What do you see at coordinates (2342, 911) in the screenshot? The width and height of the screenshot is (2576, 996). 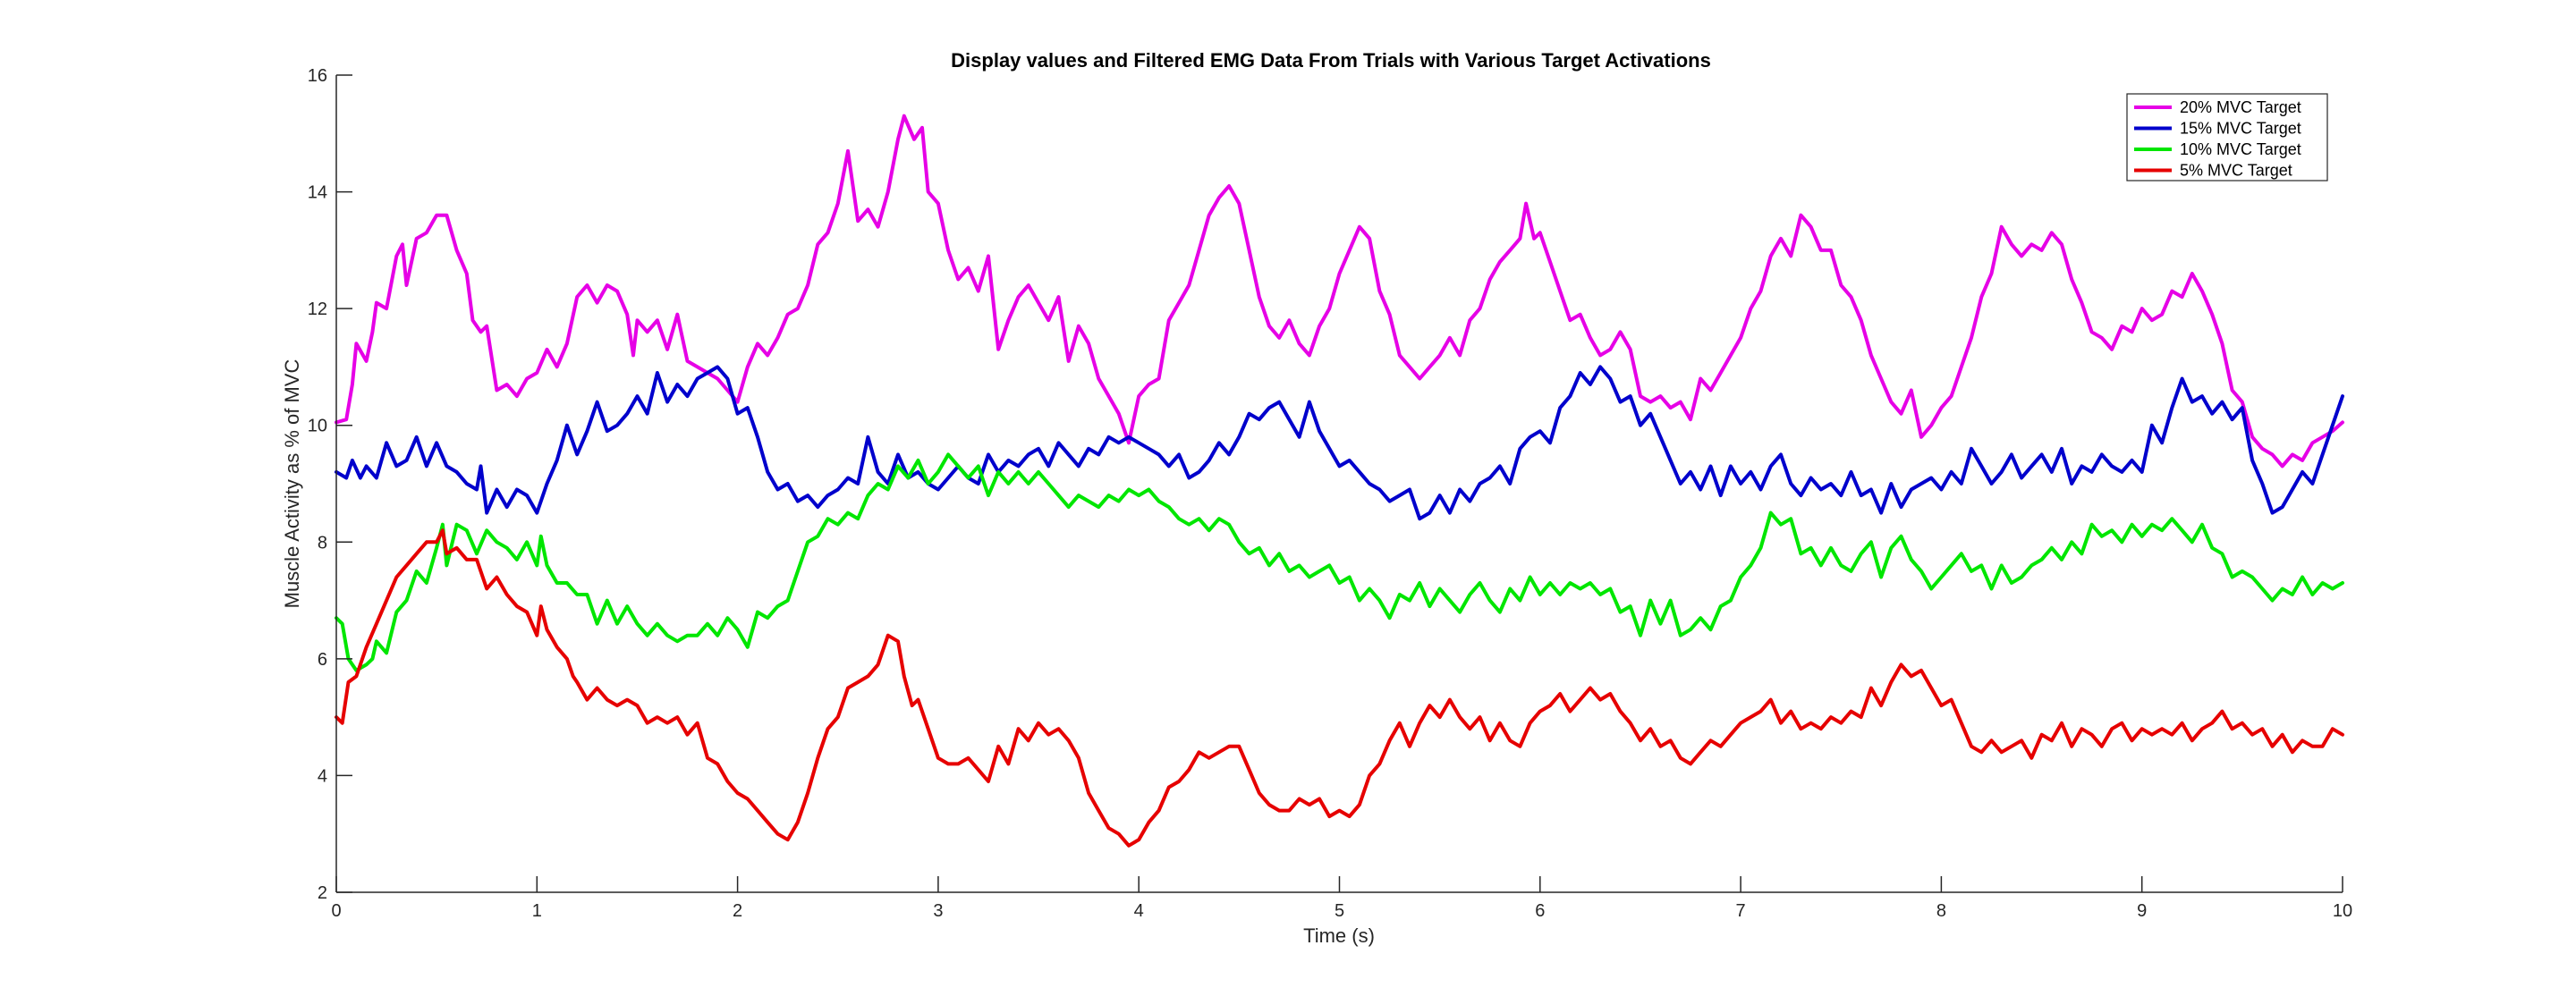 I see `x-tick-label: 10` at bounding box center [2342, 911].